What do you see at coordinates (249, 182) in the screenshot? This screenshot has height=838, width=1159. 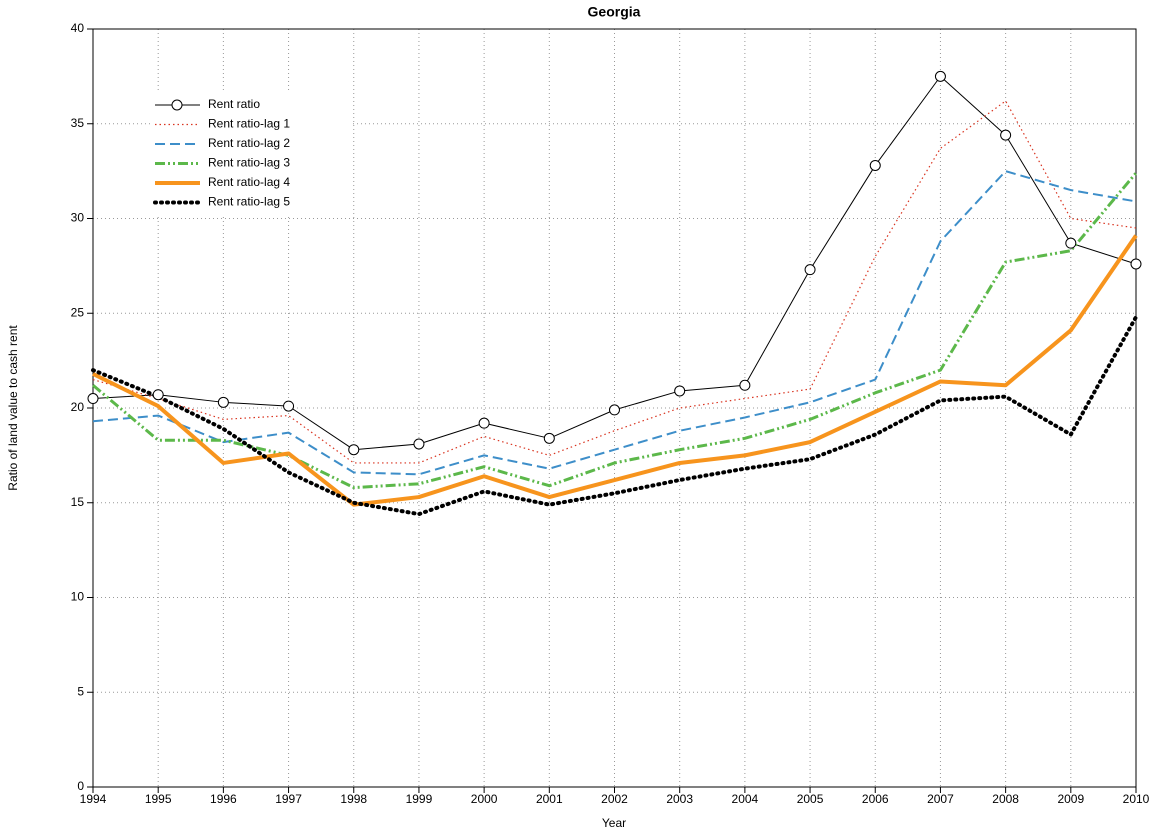 I see `legend-label: Rent ratio-lag 4` at bounding box center [249, 182].